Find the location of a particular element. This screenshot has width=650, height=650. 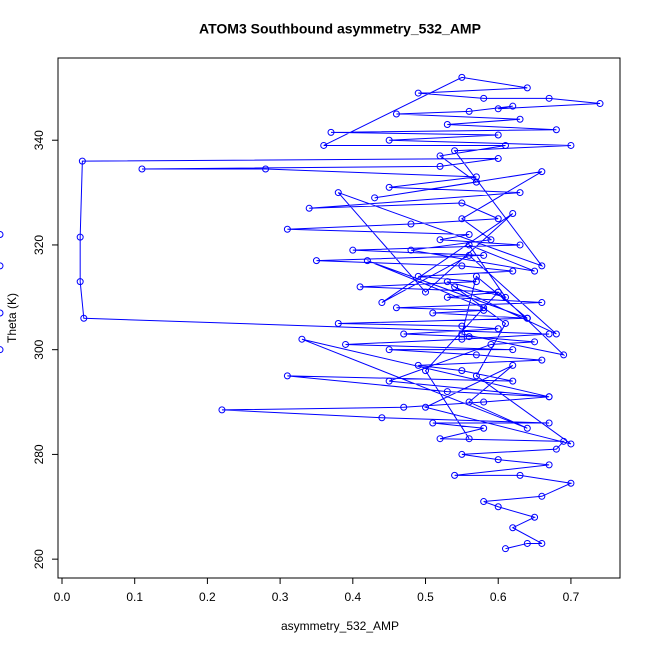

chart-title: ATOM3 Southbound asymmetry_532_AMP is located at coordinates (340, 29).